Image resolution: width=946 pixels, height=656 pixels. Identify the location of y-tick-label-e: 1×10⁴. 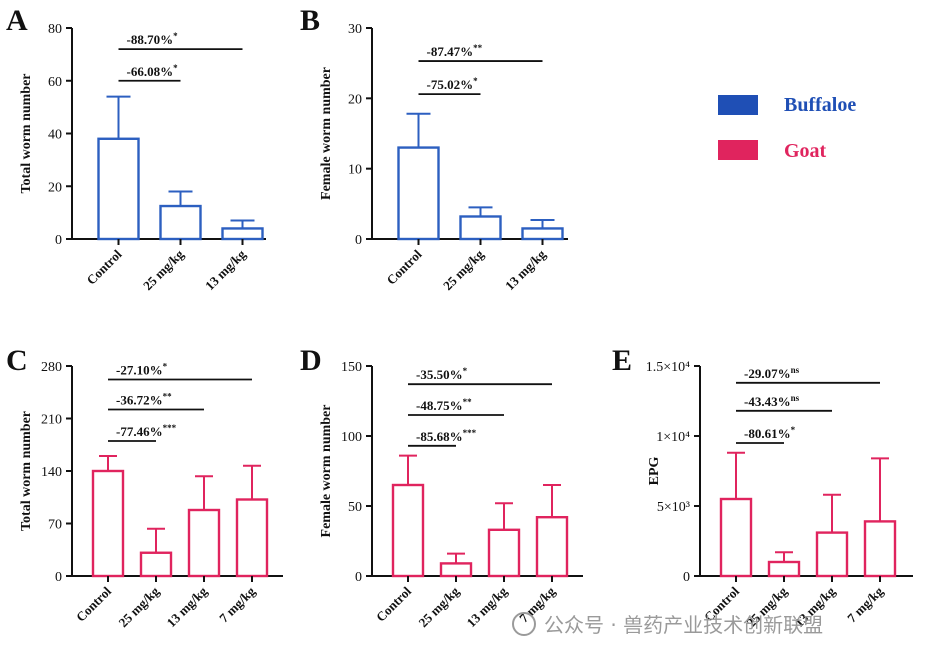
(673, 437).